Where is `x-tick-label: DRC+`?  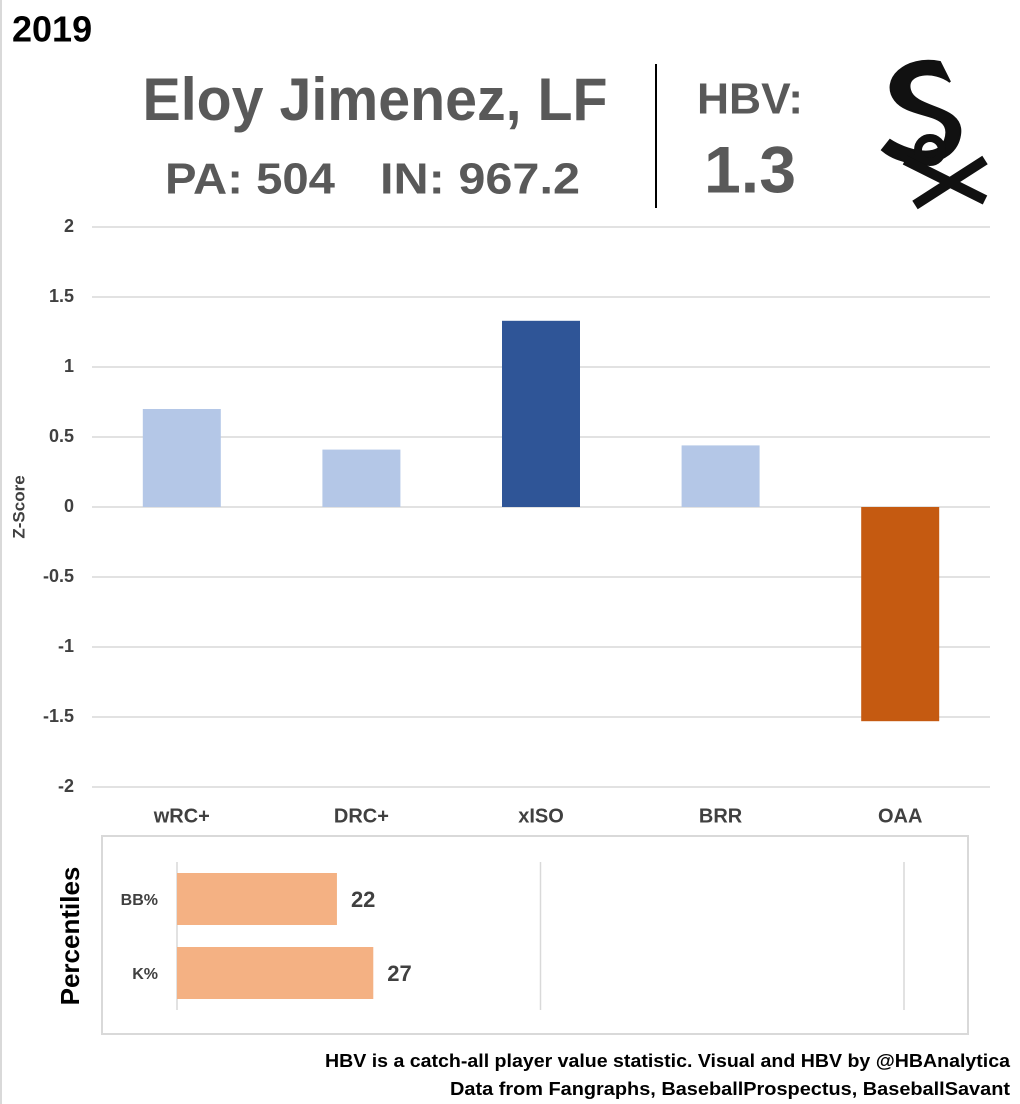
x-tick-label: DRC+ is located at coordinates (361, 816).